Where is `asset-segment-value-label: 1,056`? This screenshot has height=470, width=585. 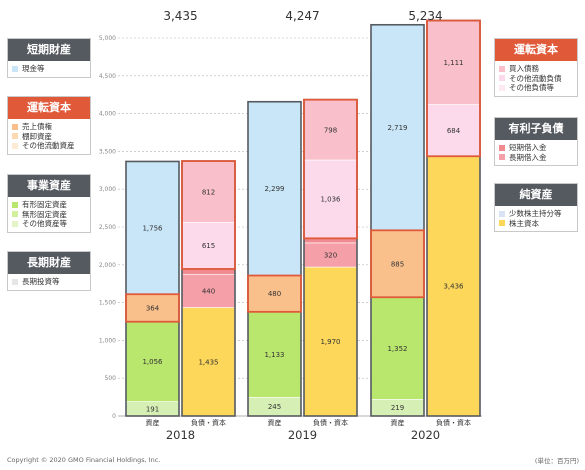 asset-segment-value-label: 1,056 is located at coordinates (152, 362).